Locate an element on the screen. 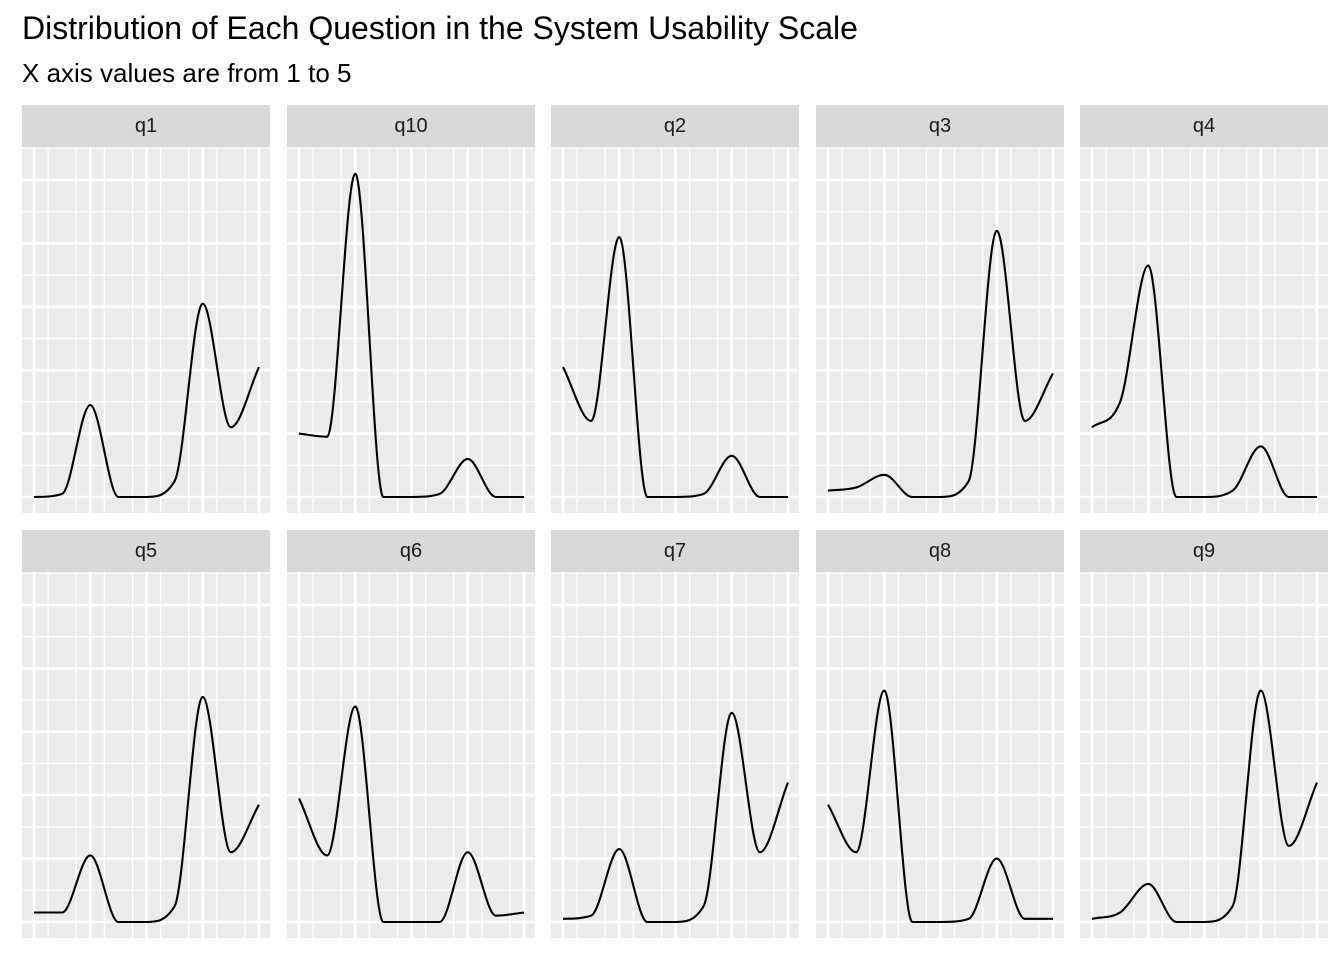 This screenshot has width=1344, height=960. density-curve-q5 is located at coordinates (147, 809).